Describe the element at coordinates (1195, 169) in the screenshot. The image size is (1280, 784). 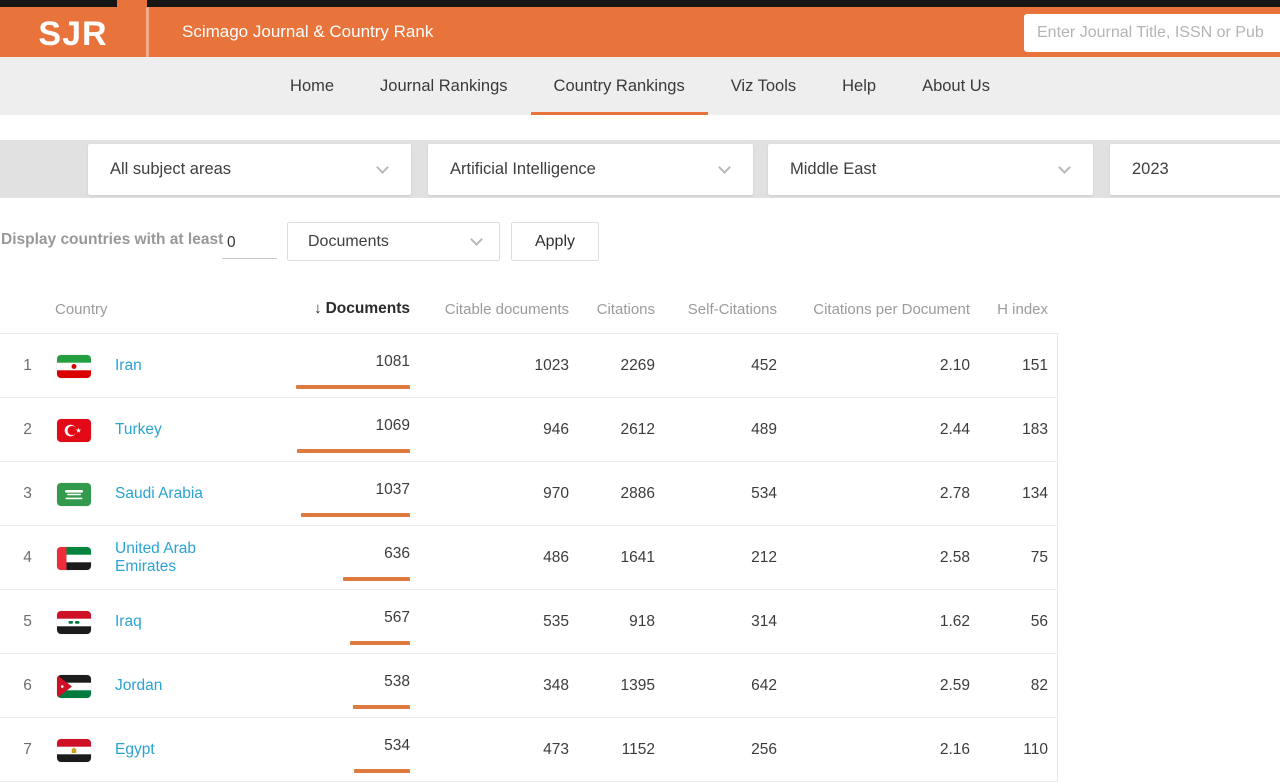
I see `year-select: 2023` at that location.